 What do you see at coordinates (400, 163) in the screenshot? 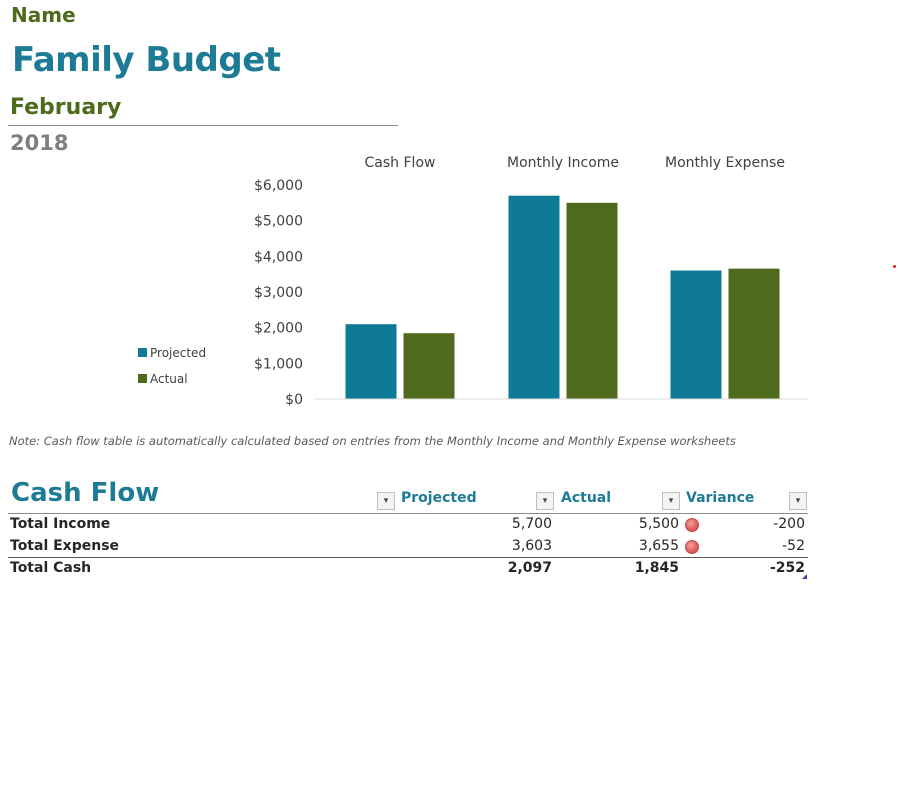
I see `category-label: Cash Flow` at bounding box center [400, 163].